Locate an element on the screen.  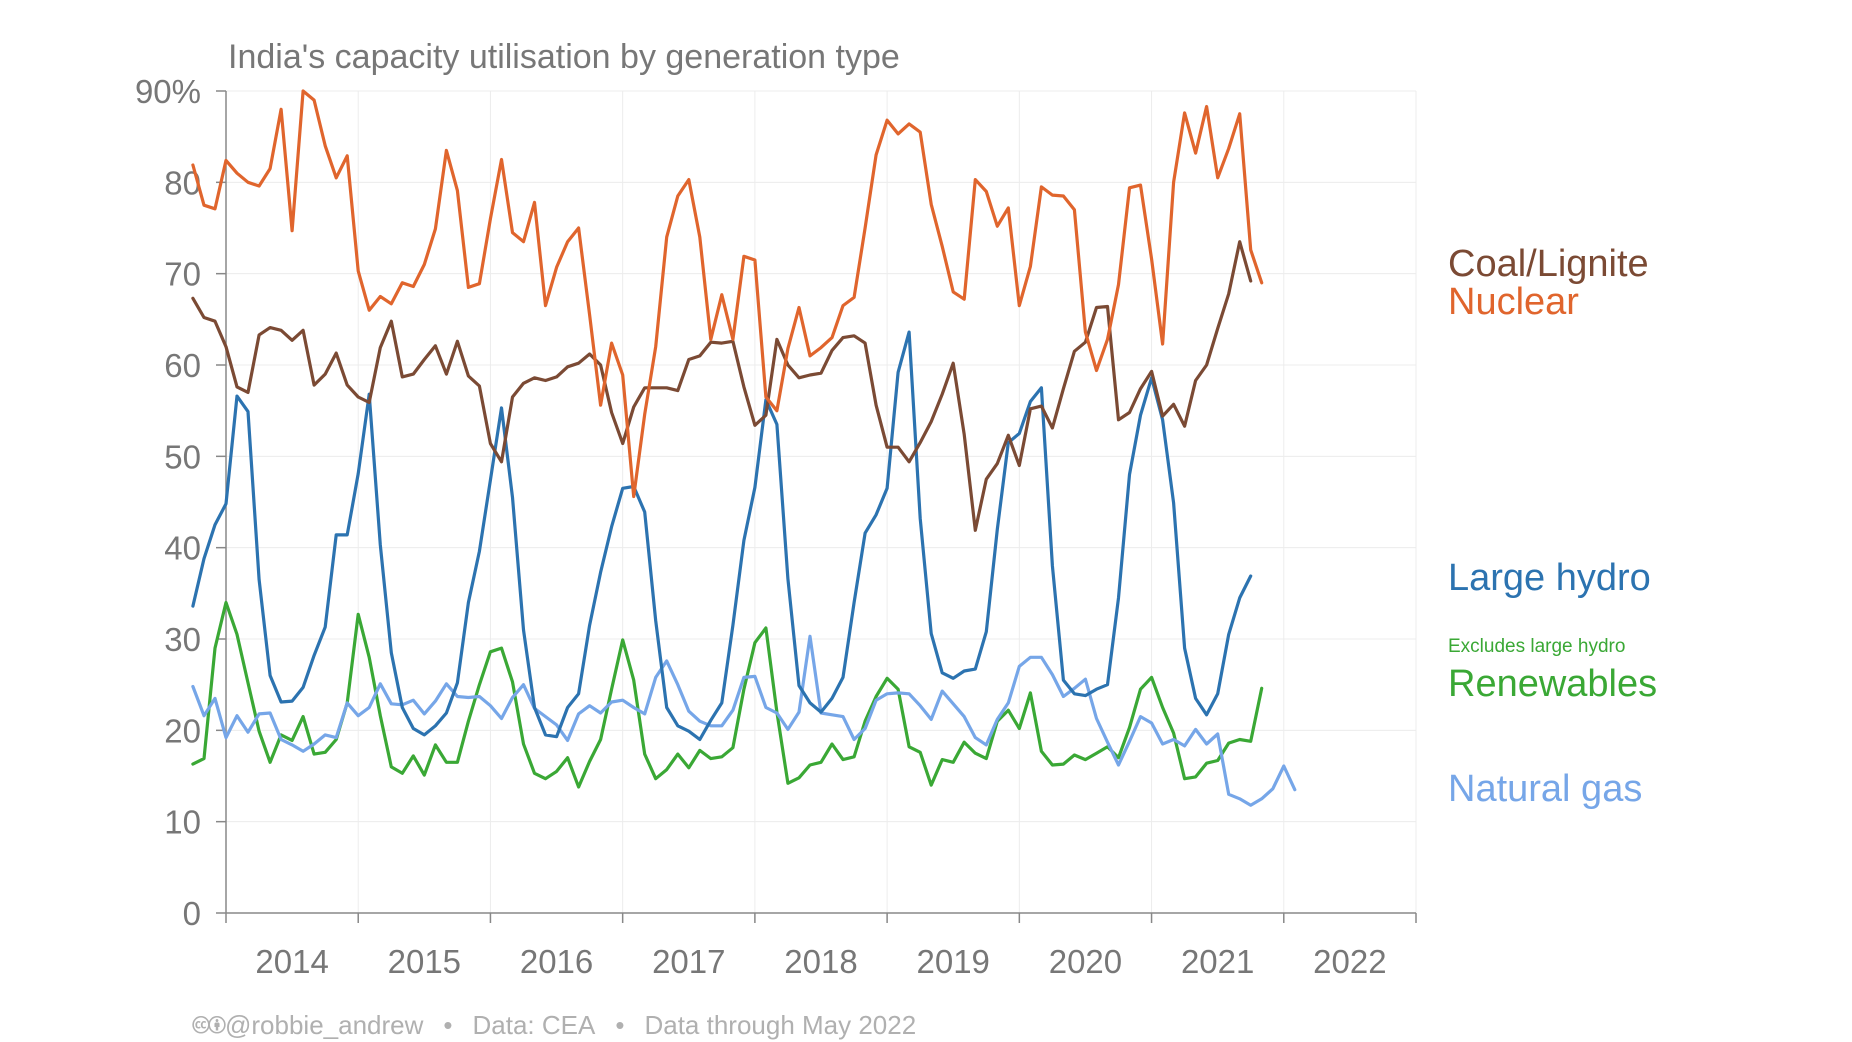
y-tick-label: 60 is located at coordinates (182, 365).